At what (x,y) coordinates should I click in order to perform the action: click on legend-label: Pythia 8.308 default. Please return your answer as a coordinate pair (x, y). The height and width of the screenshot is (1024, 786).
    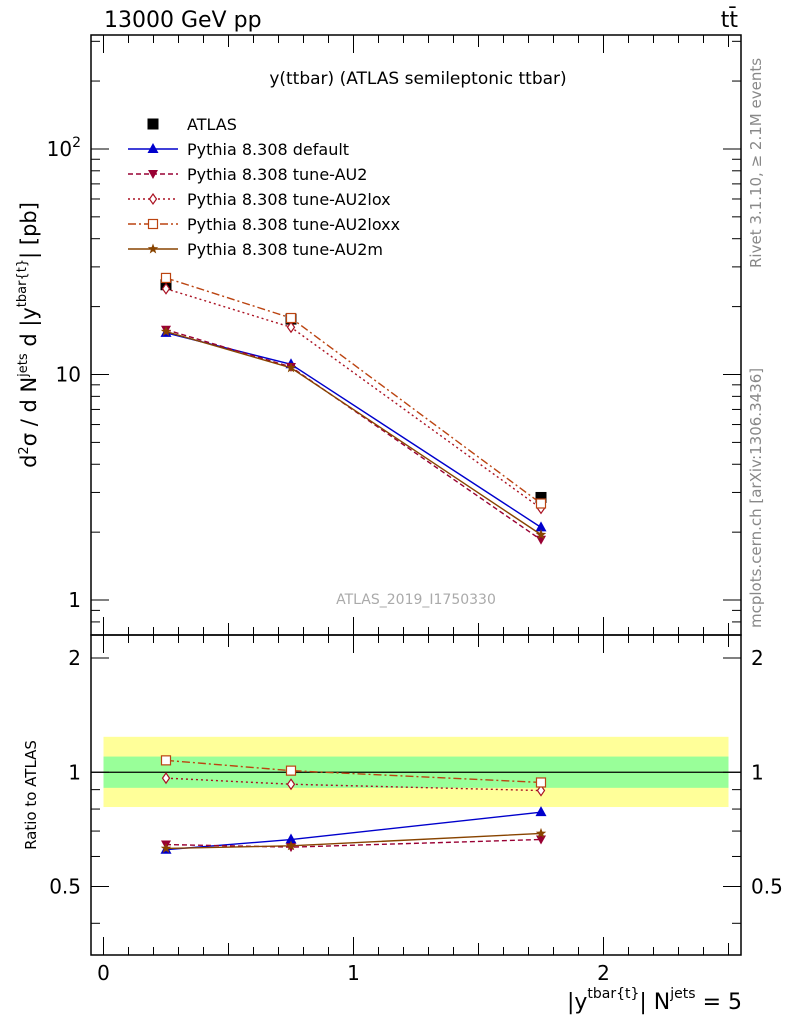
    Looking at the image, I should click on (268, 149).